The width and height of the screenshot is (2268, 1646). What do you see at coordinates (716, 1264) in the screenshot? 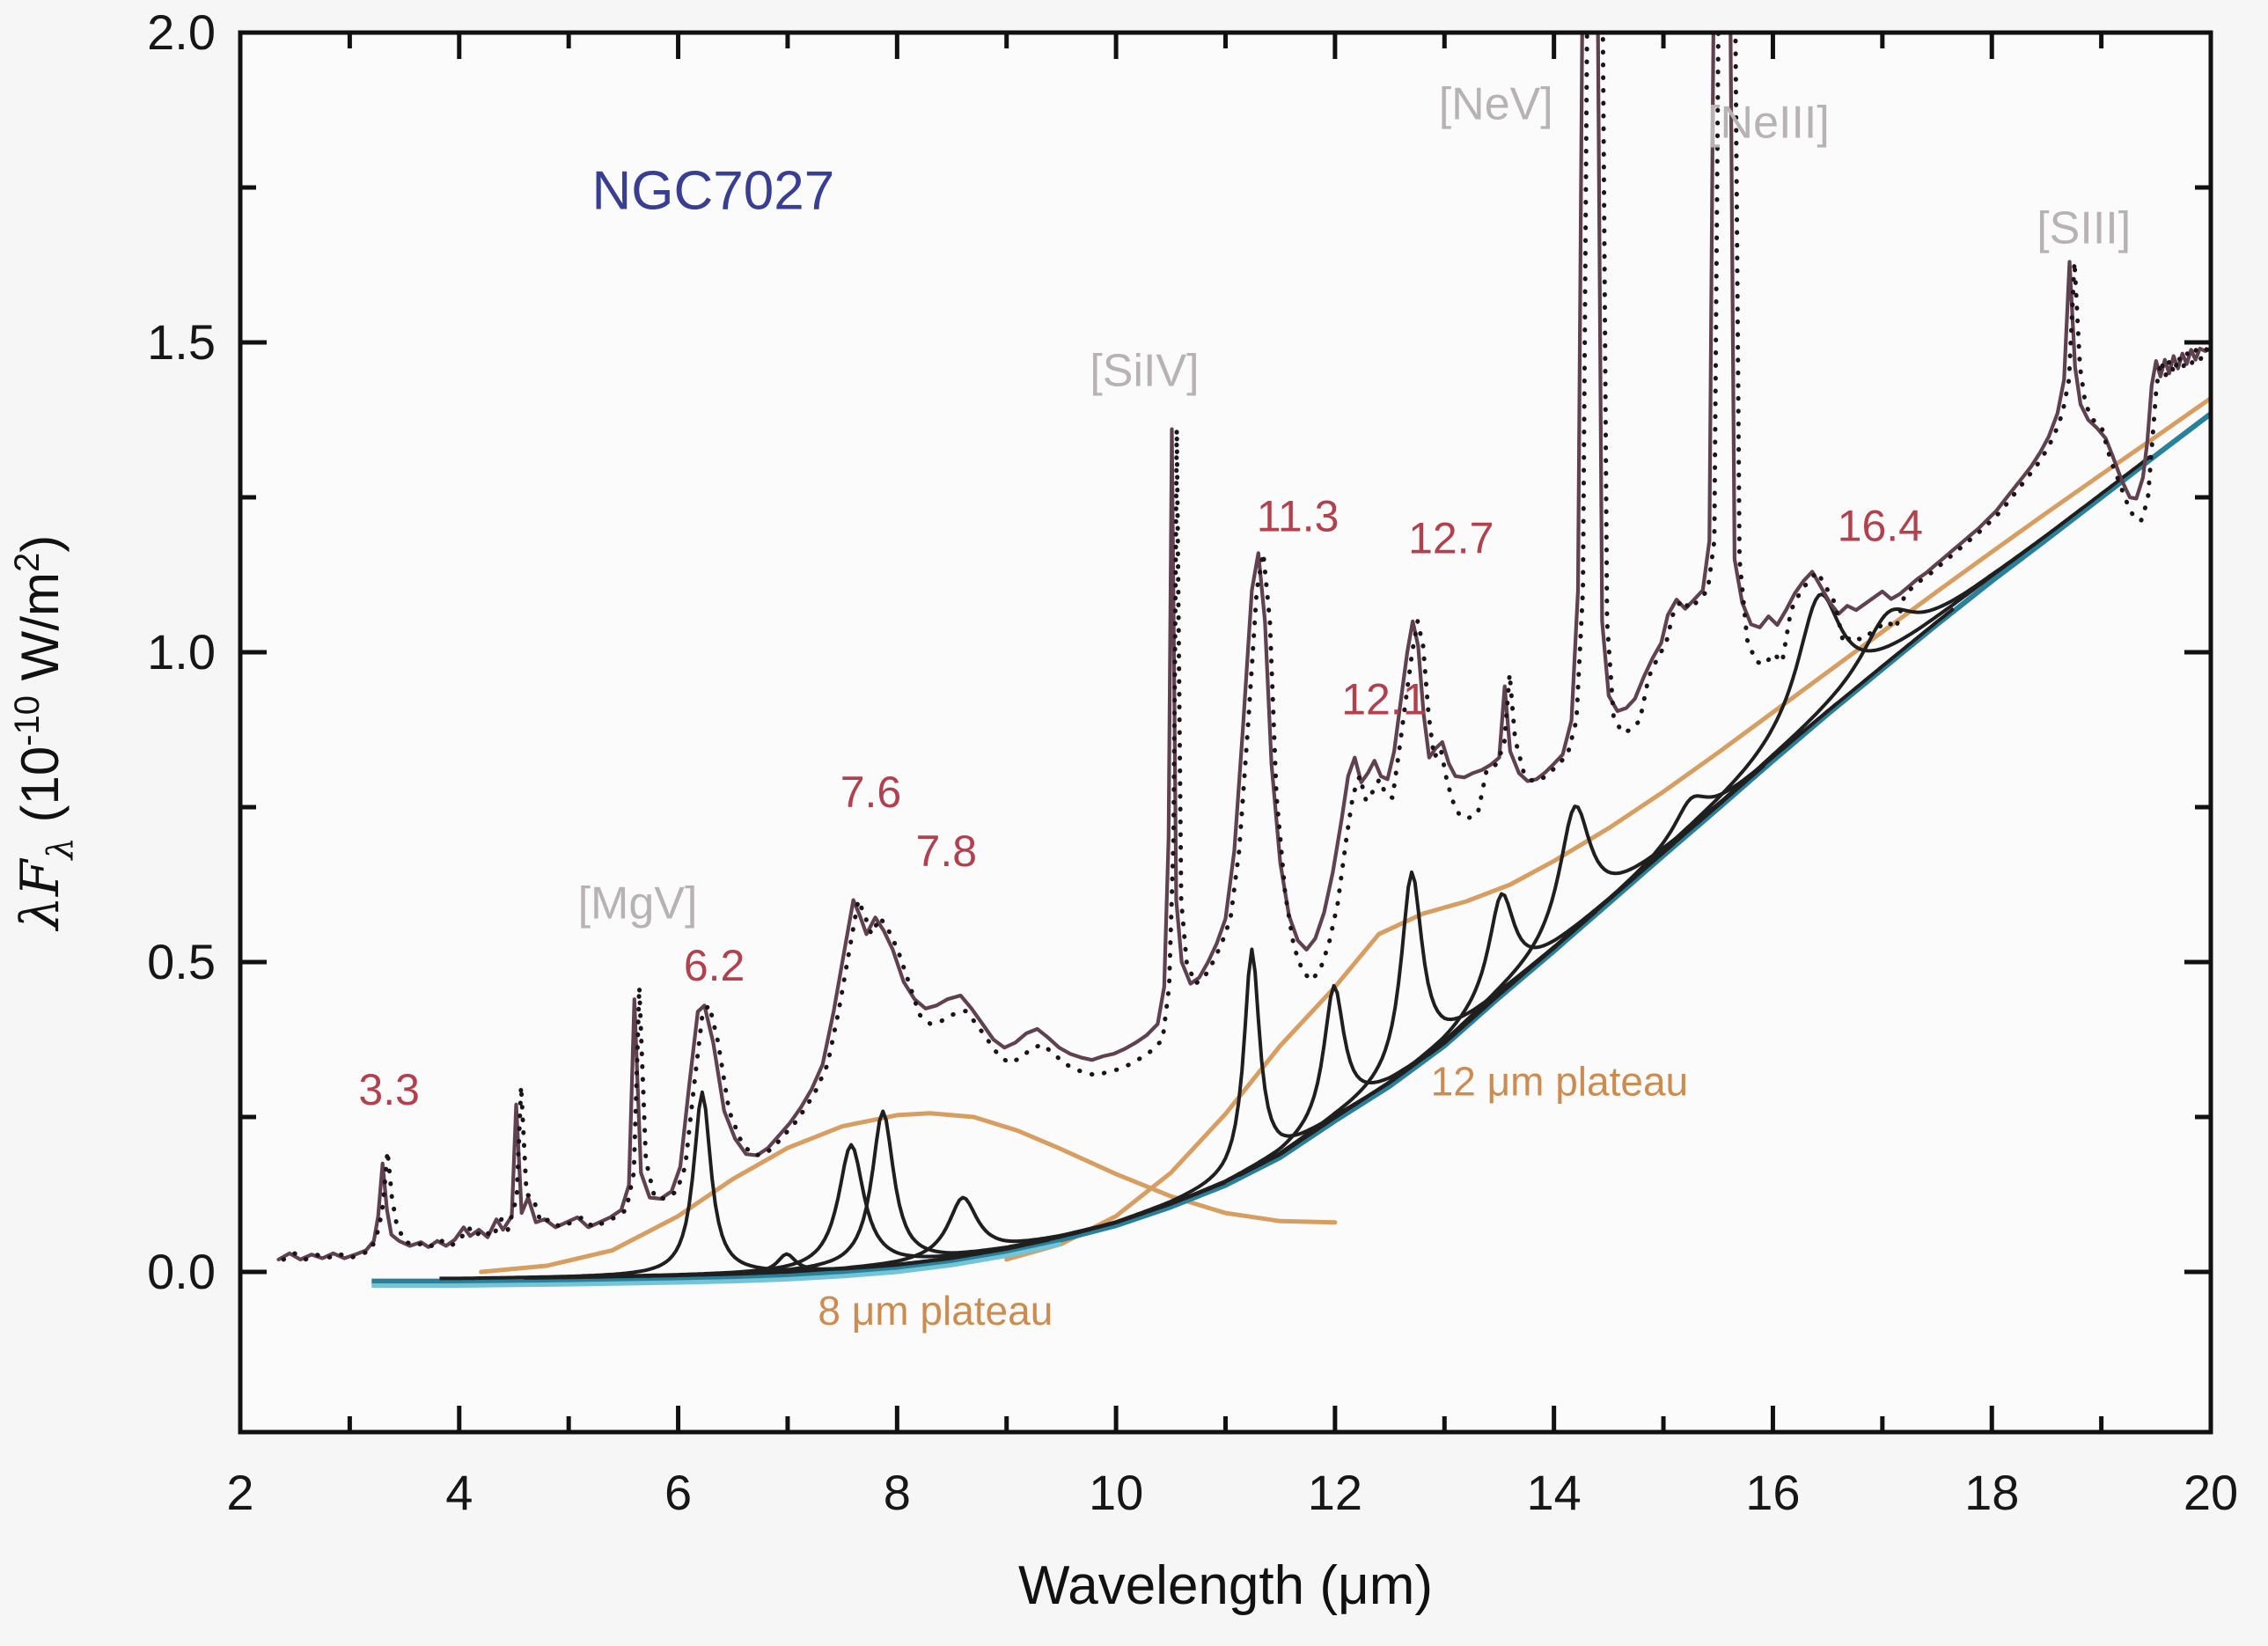
I see `continuum-flat-highlight` at bounding box center [716, 1264].